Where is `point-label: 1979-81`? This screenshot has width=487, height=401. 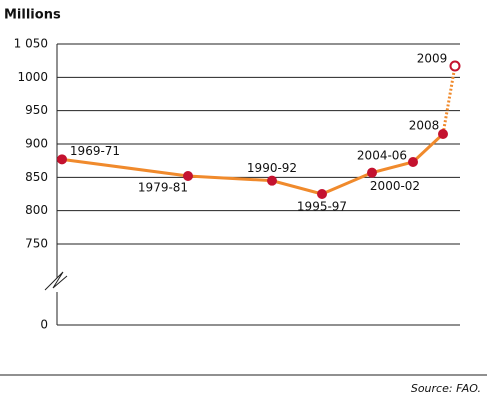
point-label: 1979-81 is located at coordinates (163, 188).